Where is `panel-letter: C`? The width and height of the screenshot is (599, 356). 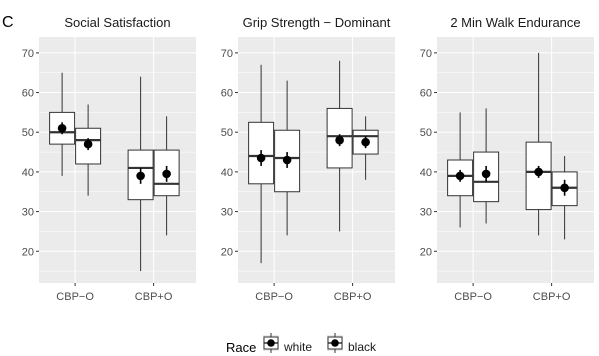
panel-letter: C is located at coordinates (8, 22).